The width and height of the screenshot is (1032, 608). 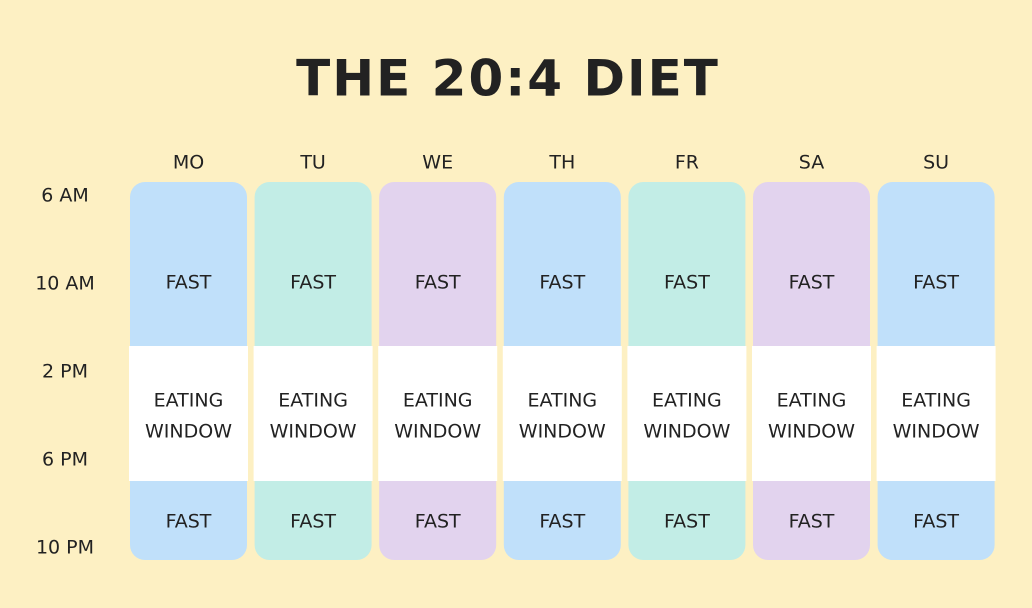 I want to click on time-label: 6 PM, so click(x=65, y=460).